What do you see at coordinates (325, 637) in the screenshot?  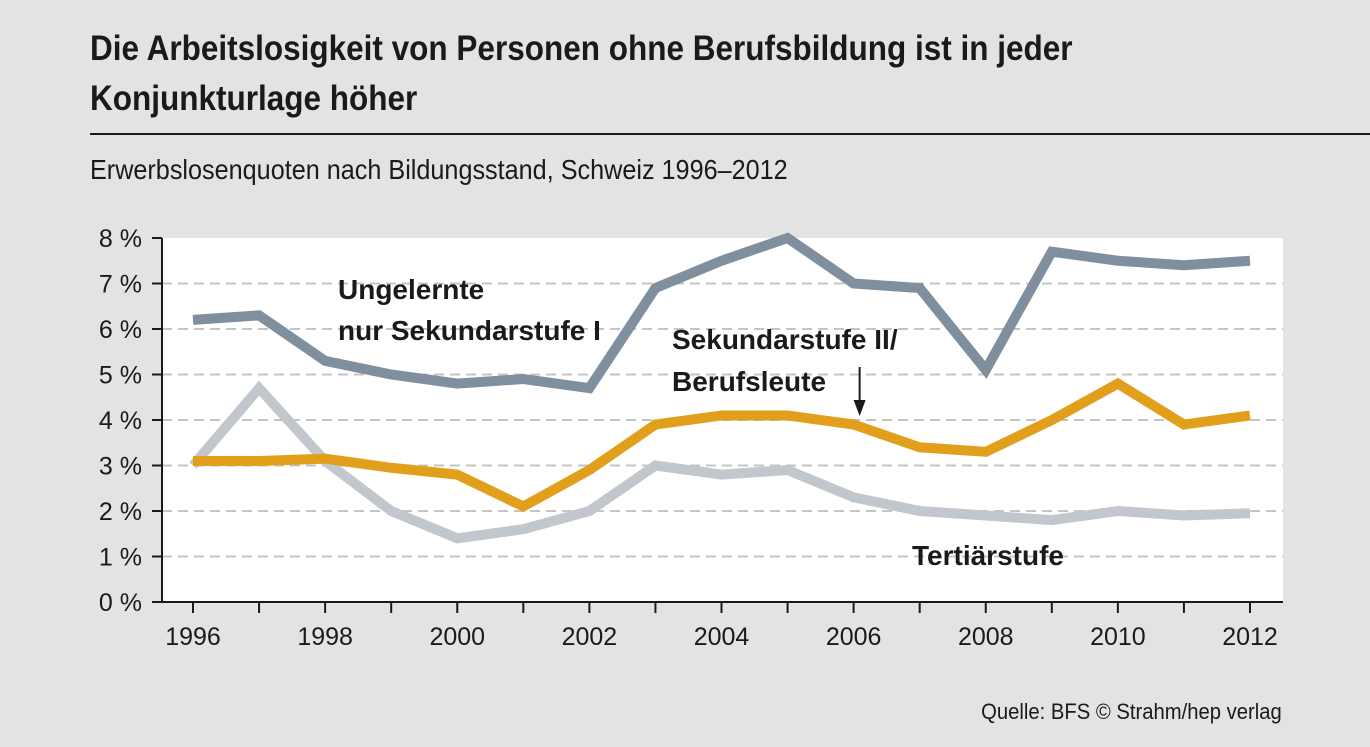 I see `x-tick-label: 1998` at bounding box center [325, 637].